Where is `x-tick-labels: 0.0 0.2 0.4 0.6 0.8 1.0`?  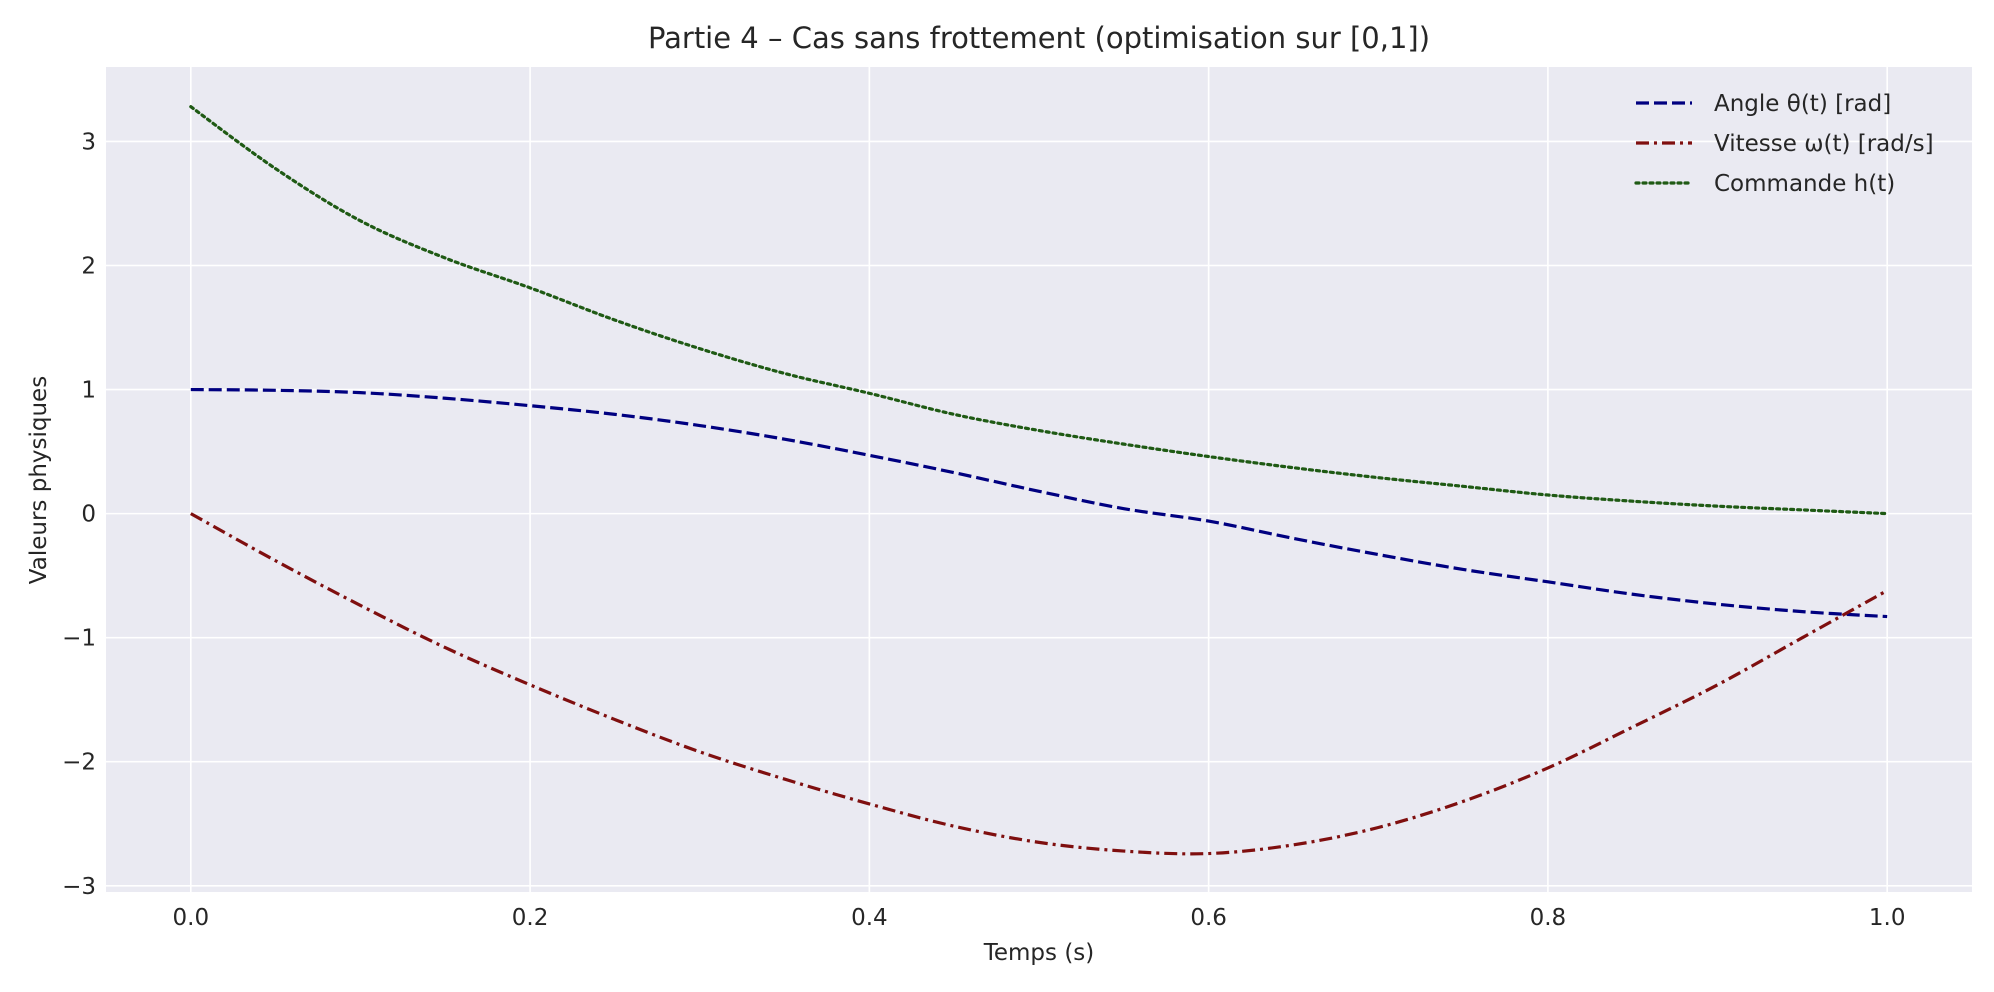
x-tick-labels: 0.0 0.2 0.4 0.6 0.8 1.0 is located at coordinates (1039, 918).